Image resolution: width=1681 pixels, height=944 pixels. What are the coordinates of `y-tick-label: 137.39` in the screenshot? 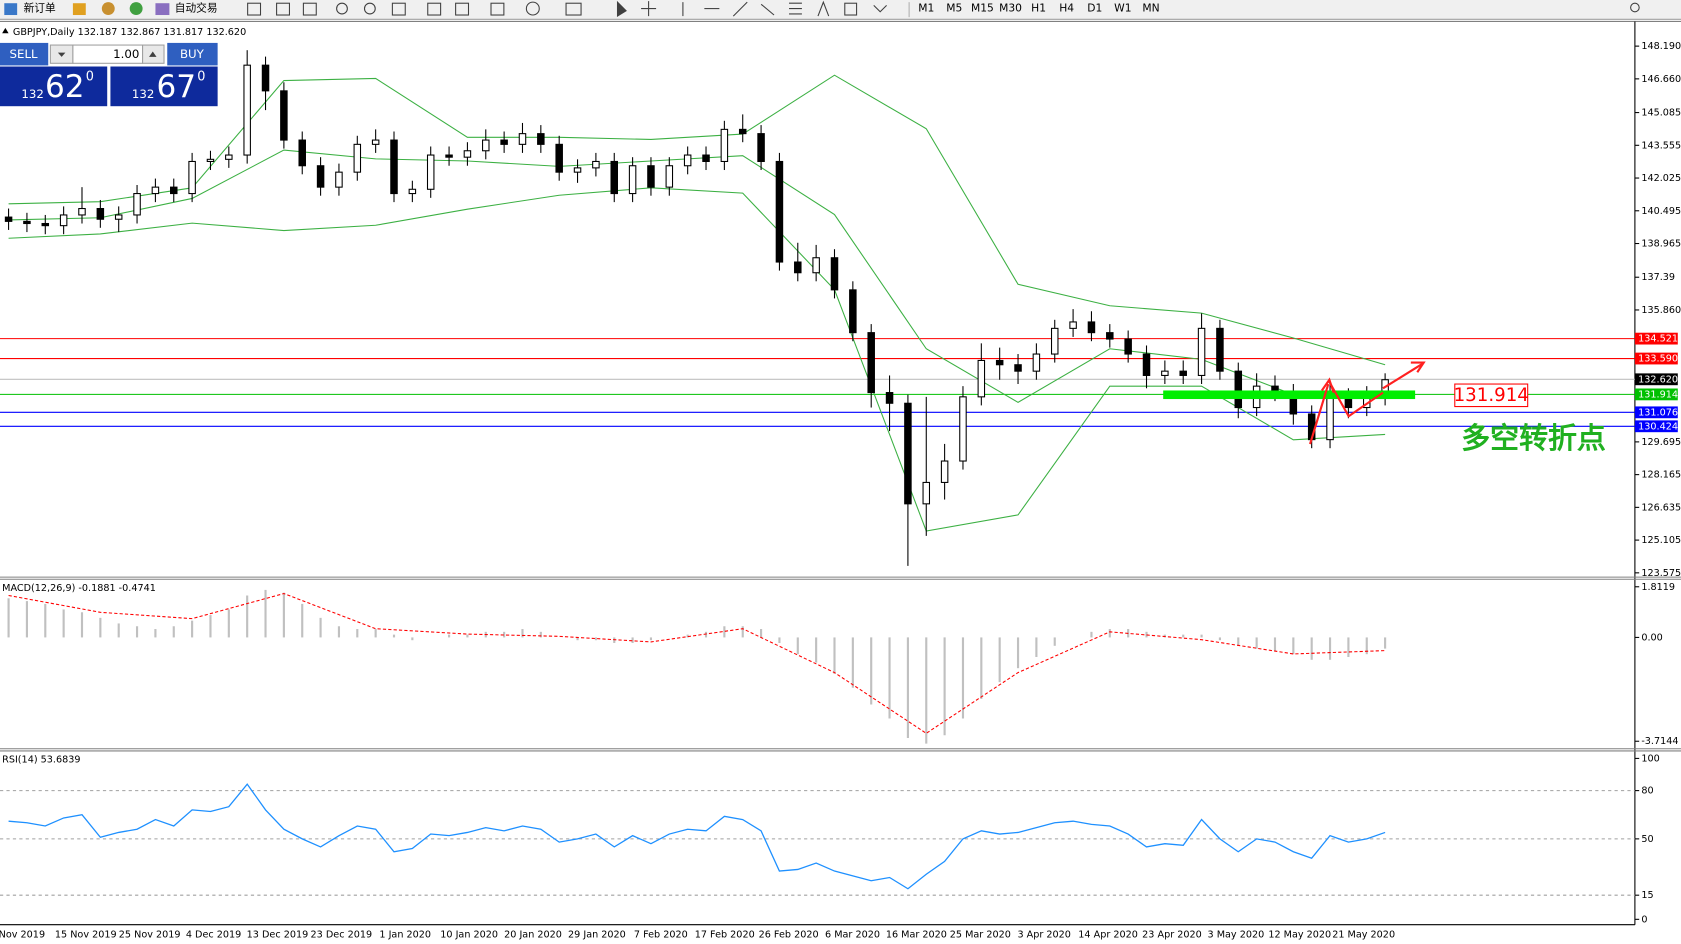 It's located at (1658, 277).